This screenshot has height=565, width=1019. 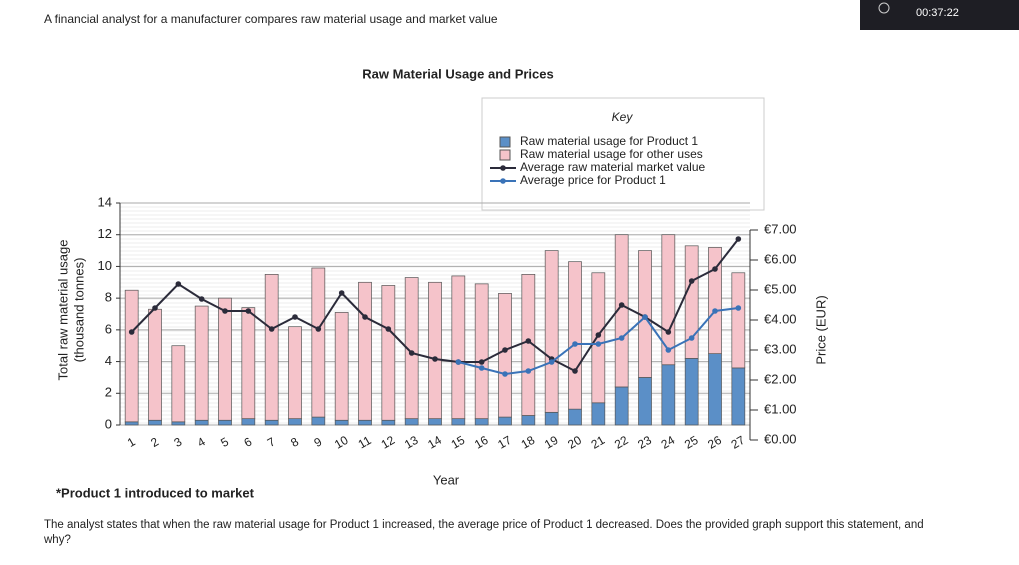 What do you see at coordinates (884, 8) in the screenshot?
I see `clock-icon` at bounding box center [884, 8].